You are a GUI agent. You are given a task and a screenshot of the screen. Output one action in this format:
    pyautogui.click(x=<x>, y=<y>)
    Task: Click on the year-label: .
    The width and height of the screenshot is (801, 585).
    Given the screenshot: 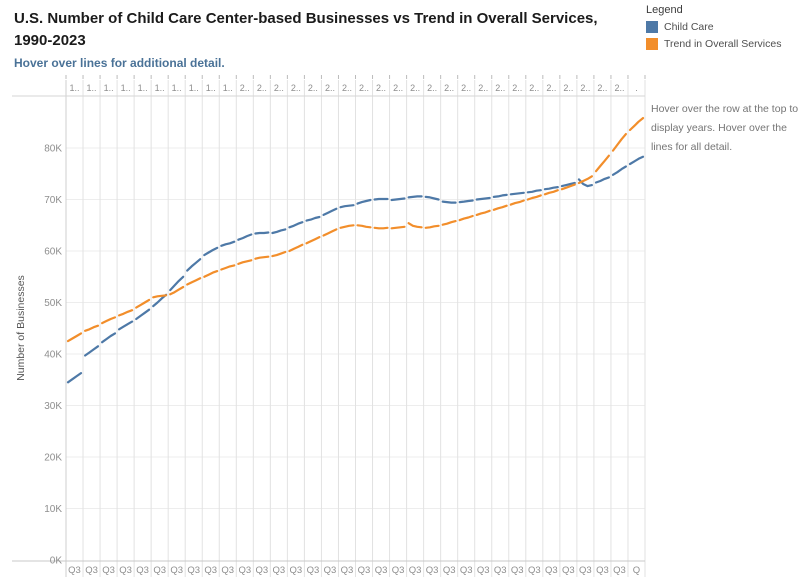 What is the action you would take?
    pyautogui.click(x=636, y=88)
    